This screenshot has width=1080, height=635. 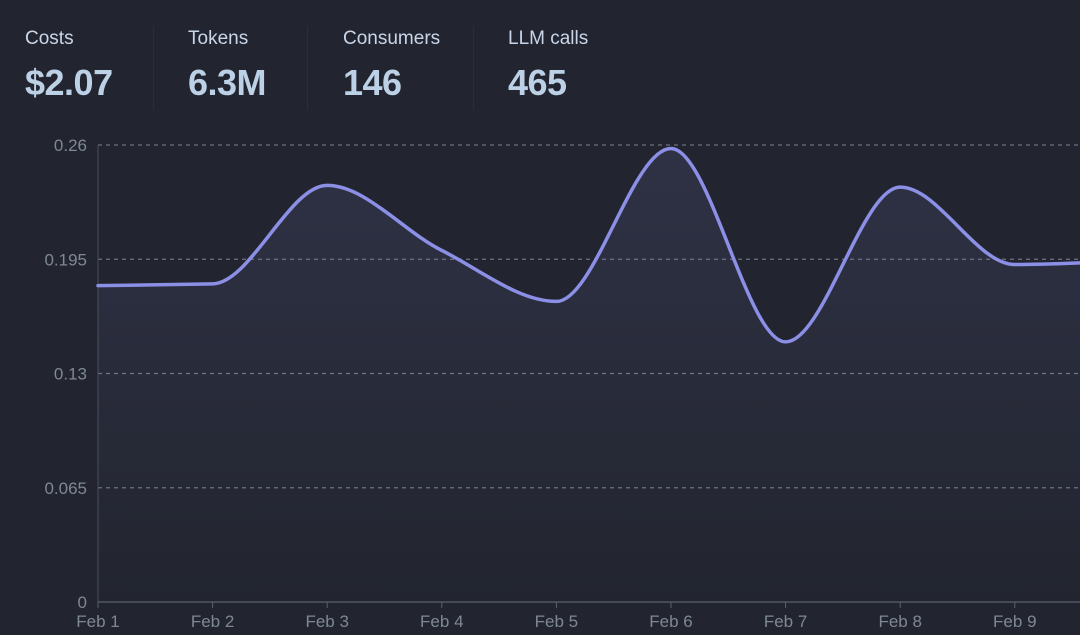 I want to click on metric-llm-calls: LLM calls 465, so click(x=553, y=68).